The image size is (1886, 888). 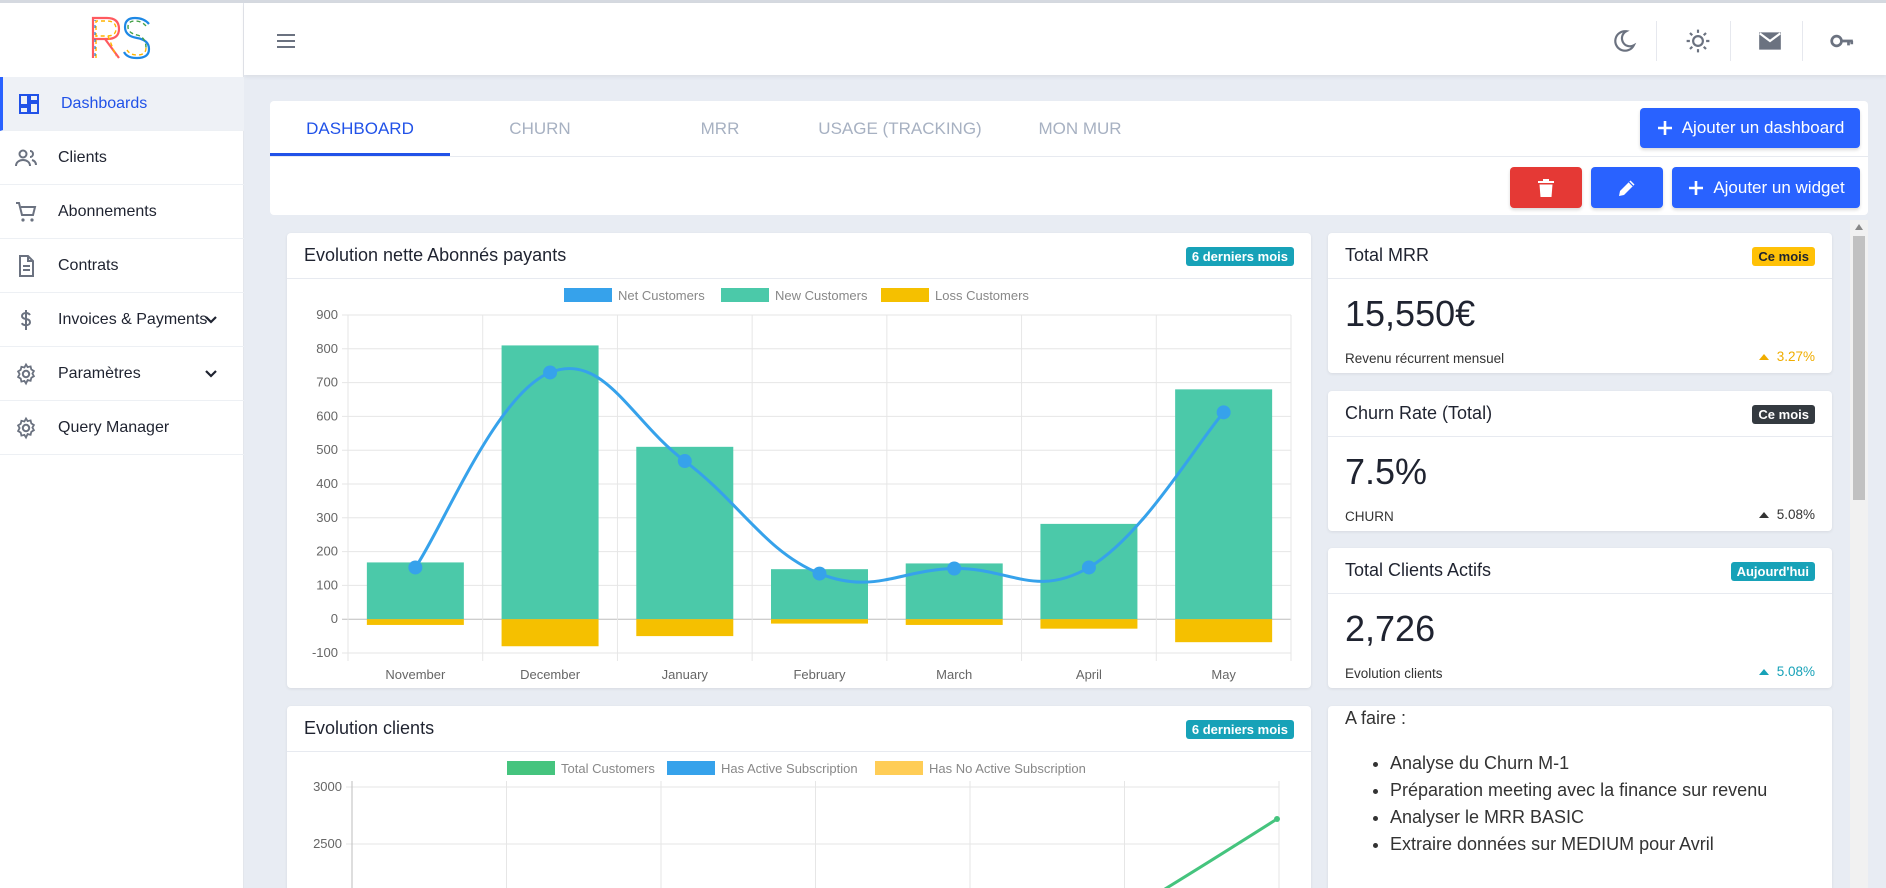 I want to click on sidebar-item-dashboards: Dashboards, so click(x=122, y=104).